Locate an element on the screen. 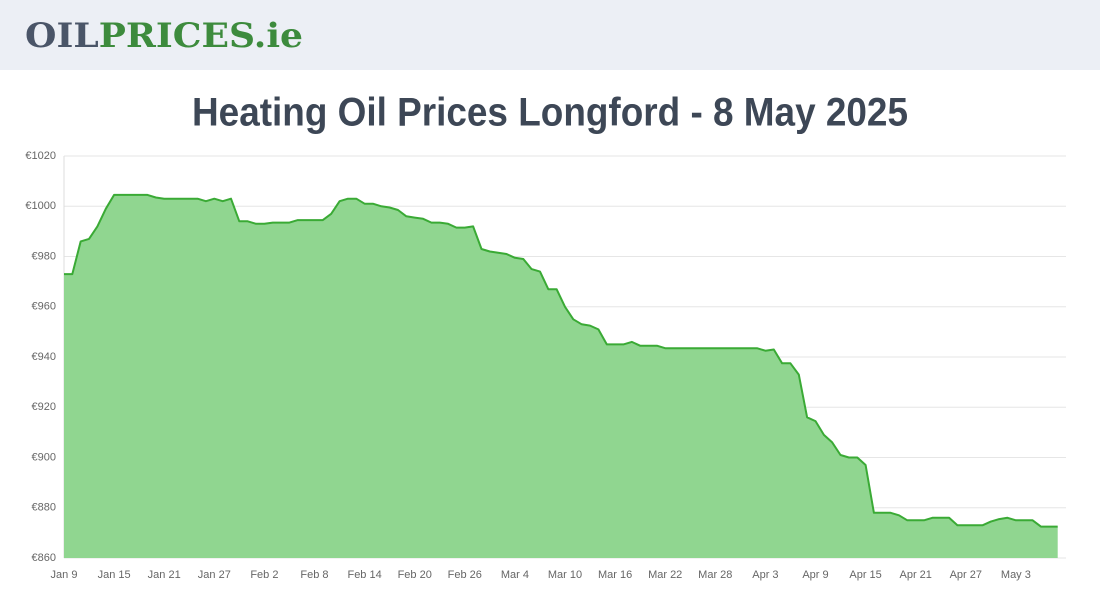 Image resolution: width=1100 pixels, height=600 pixels. y-tick-label: €980 is located at coordinates (44, 256).